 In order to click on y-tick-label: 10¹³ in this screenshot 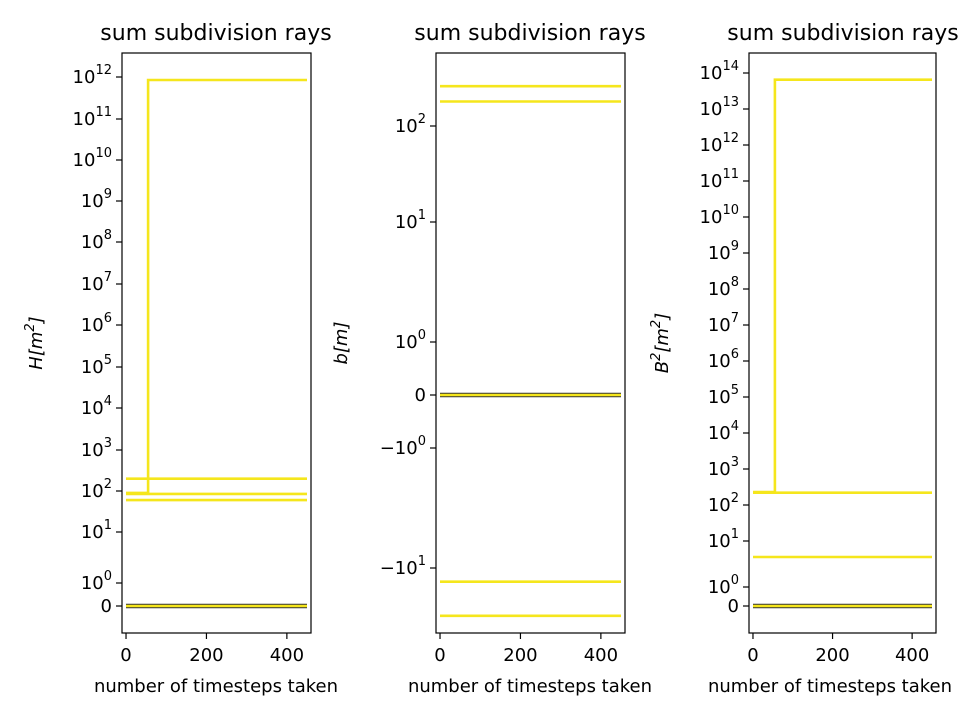, I will do `click(719, 107)`.